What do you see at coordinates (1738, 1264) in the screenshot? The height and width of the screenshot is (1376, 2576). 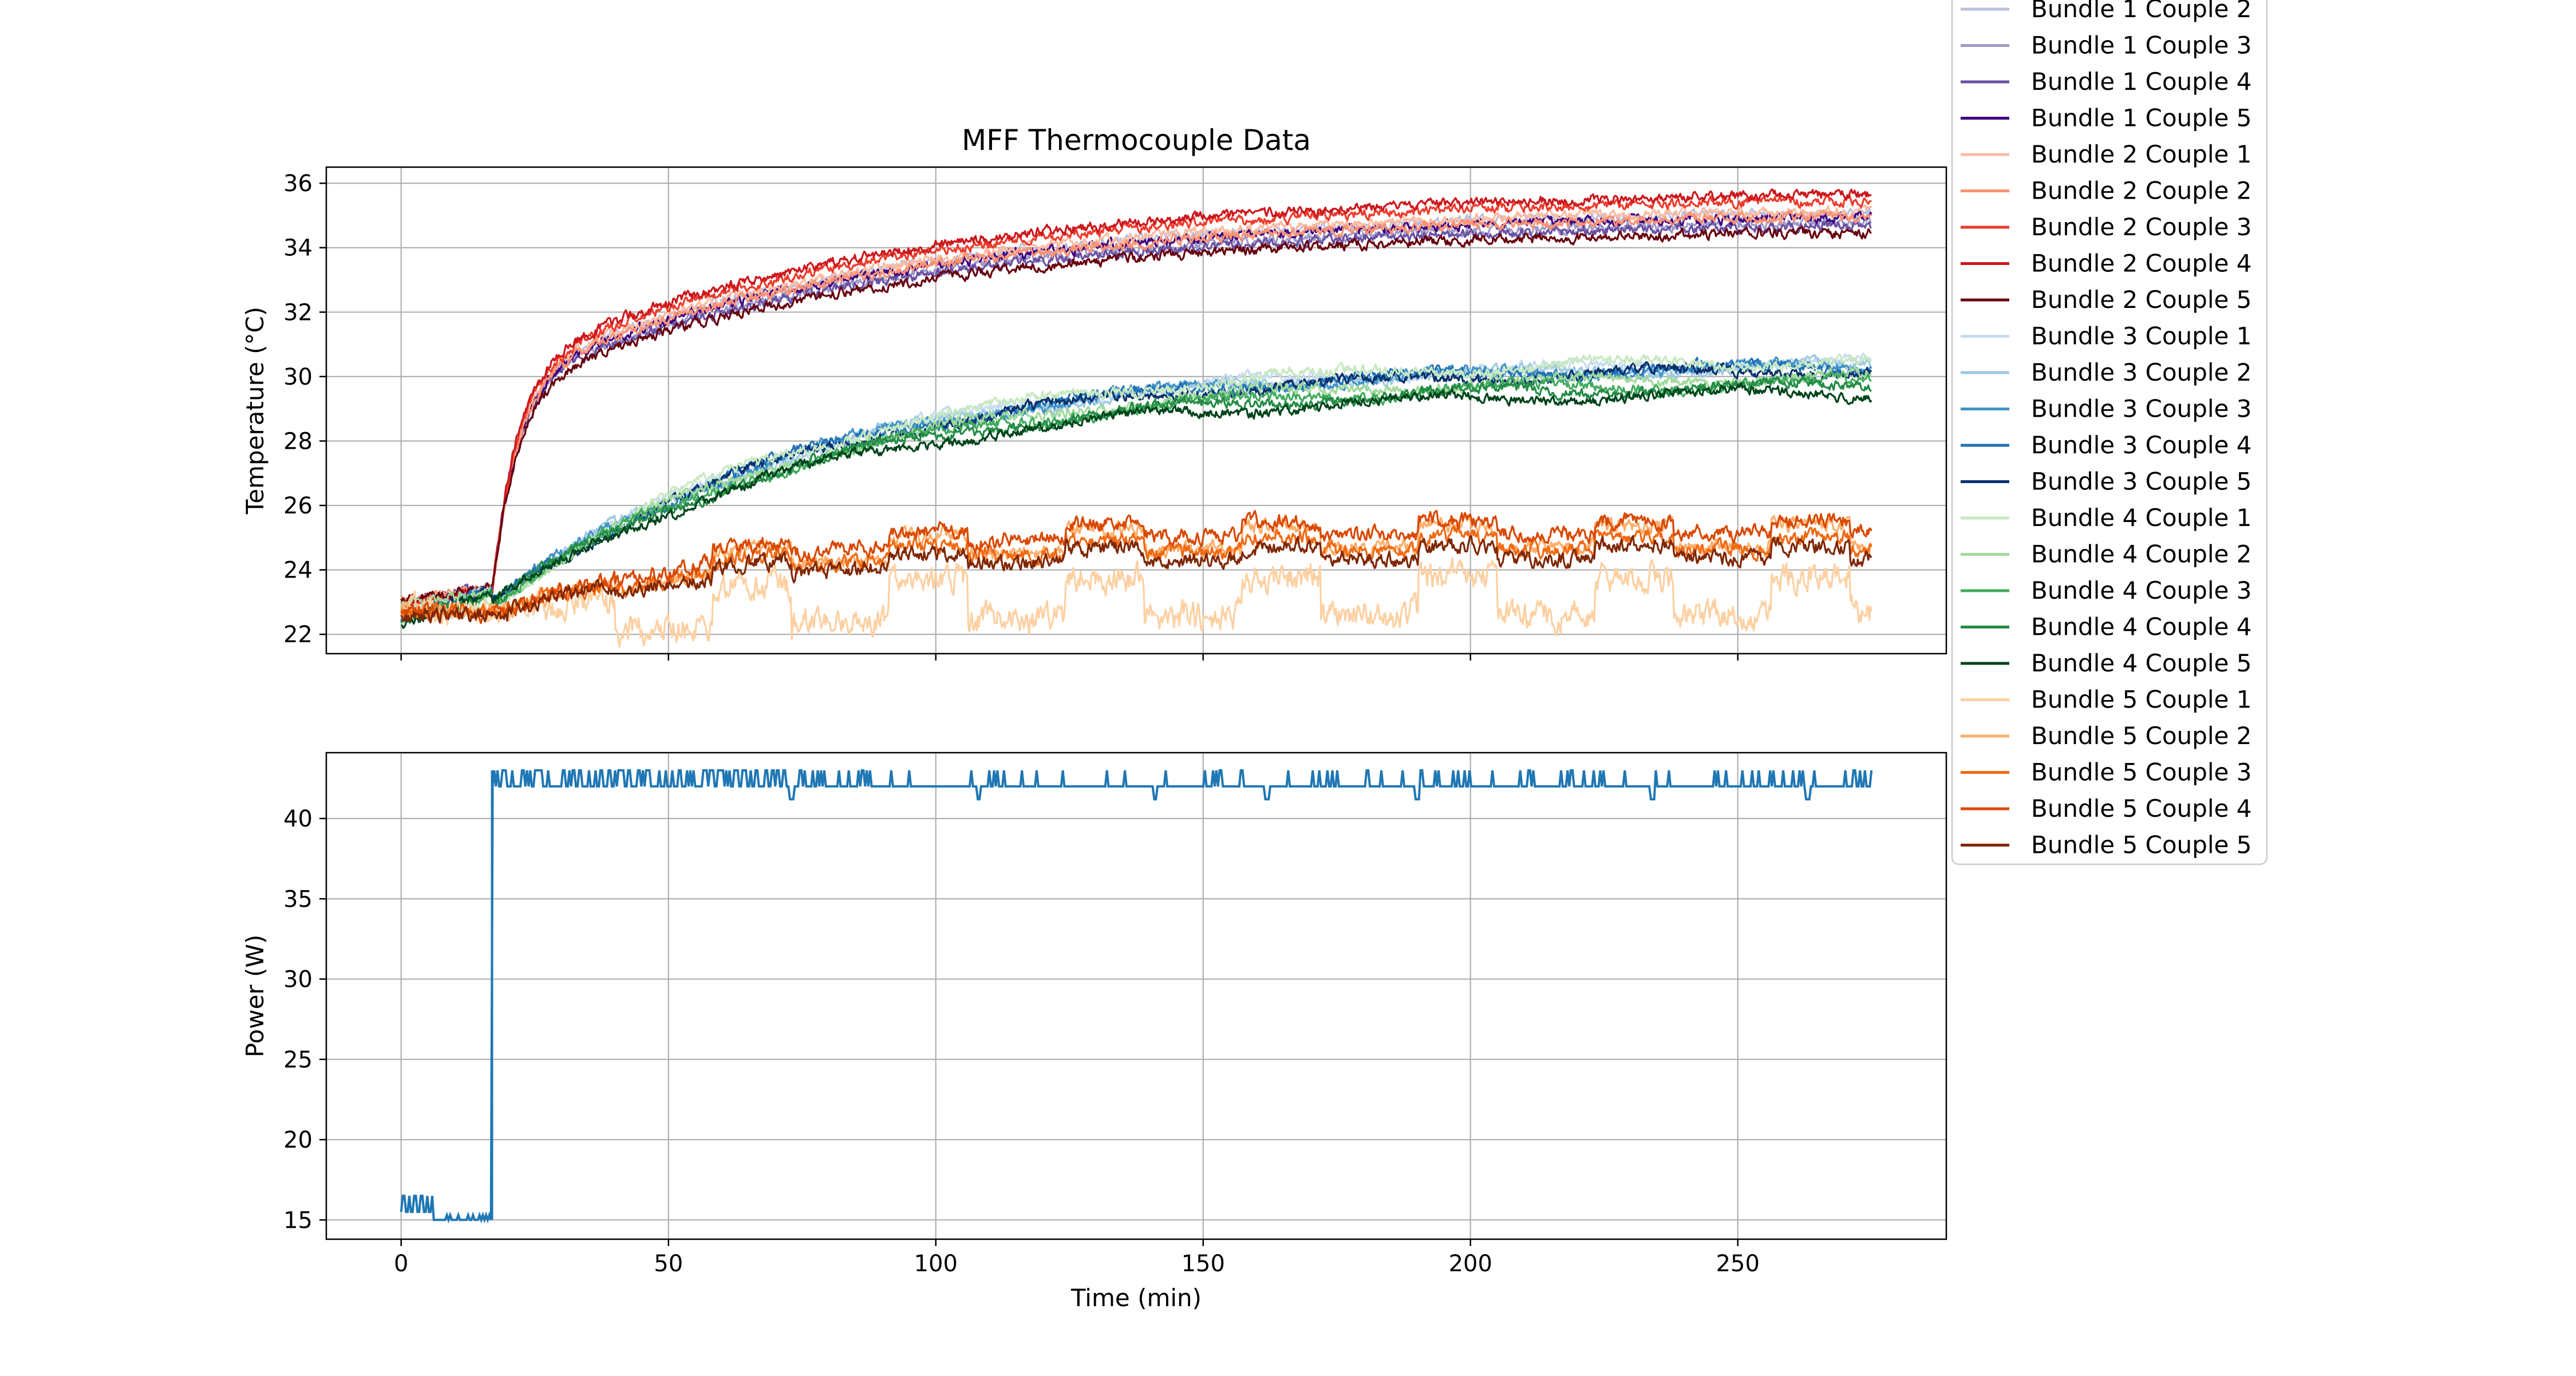 I see `power-x-tick-label: 250` at bounding box center [1738, 1264].